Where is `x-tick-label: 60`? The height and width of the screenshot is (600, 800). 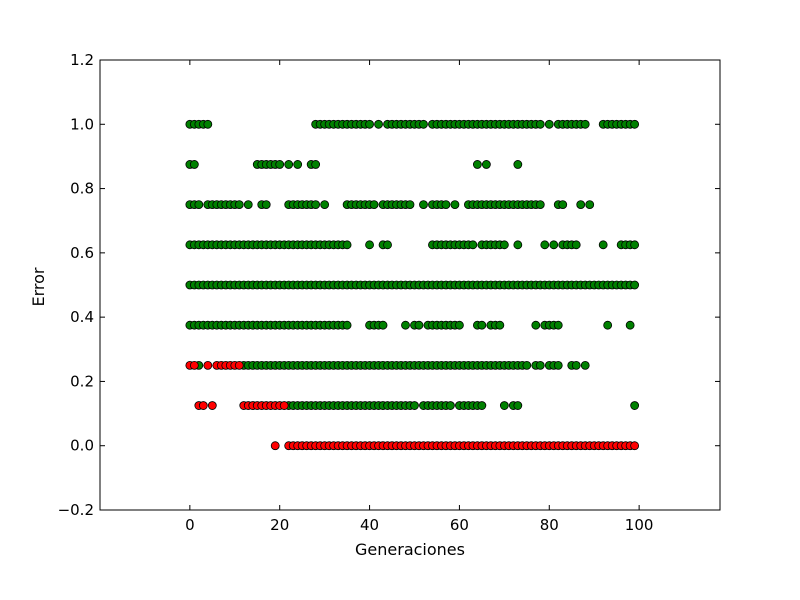 x-tick-label: 60 is located at coordinates (459, 525).